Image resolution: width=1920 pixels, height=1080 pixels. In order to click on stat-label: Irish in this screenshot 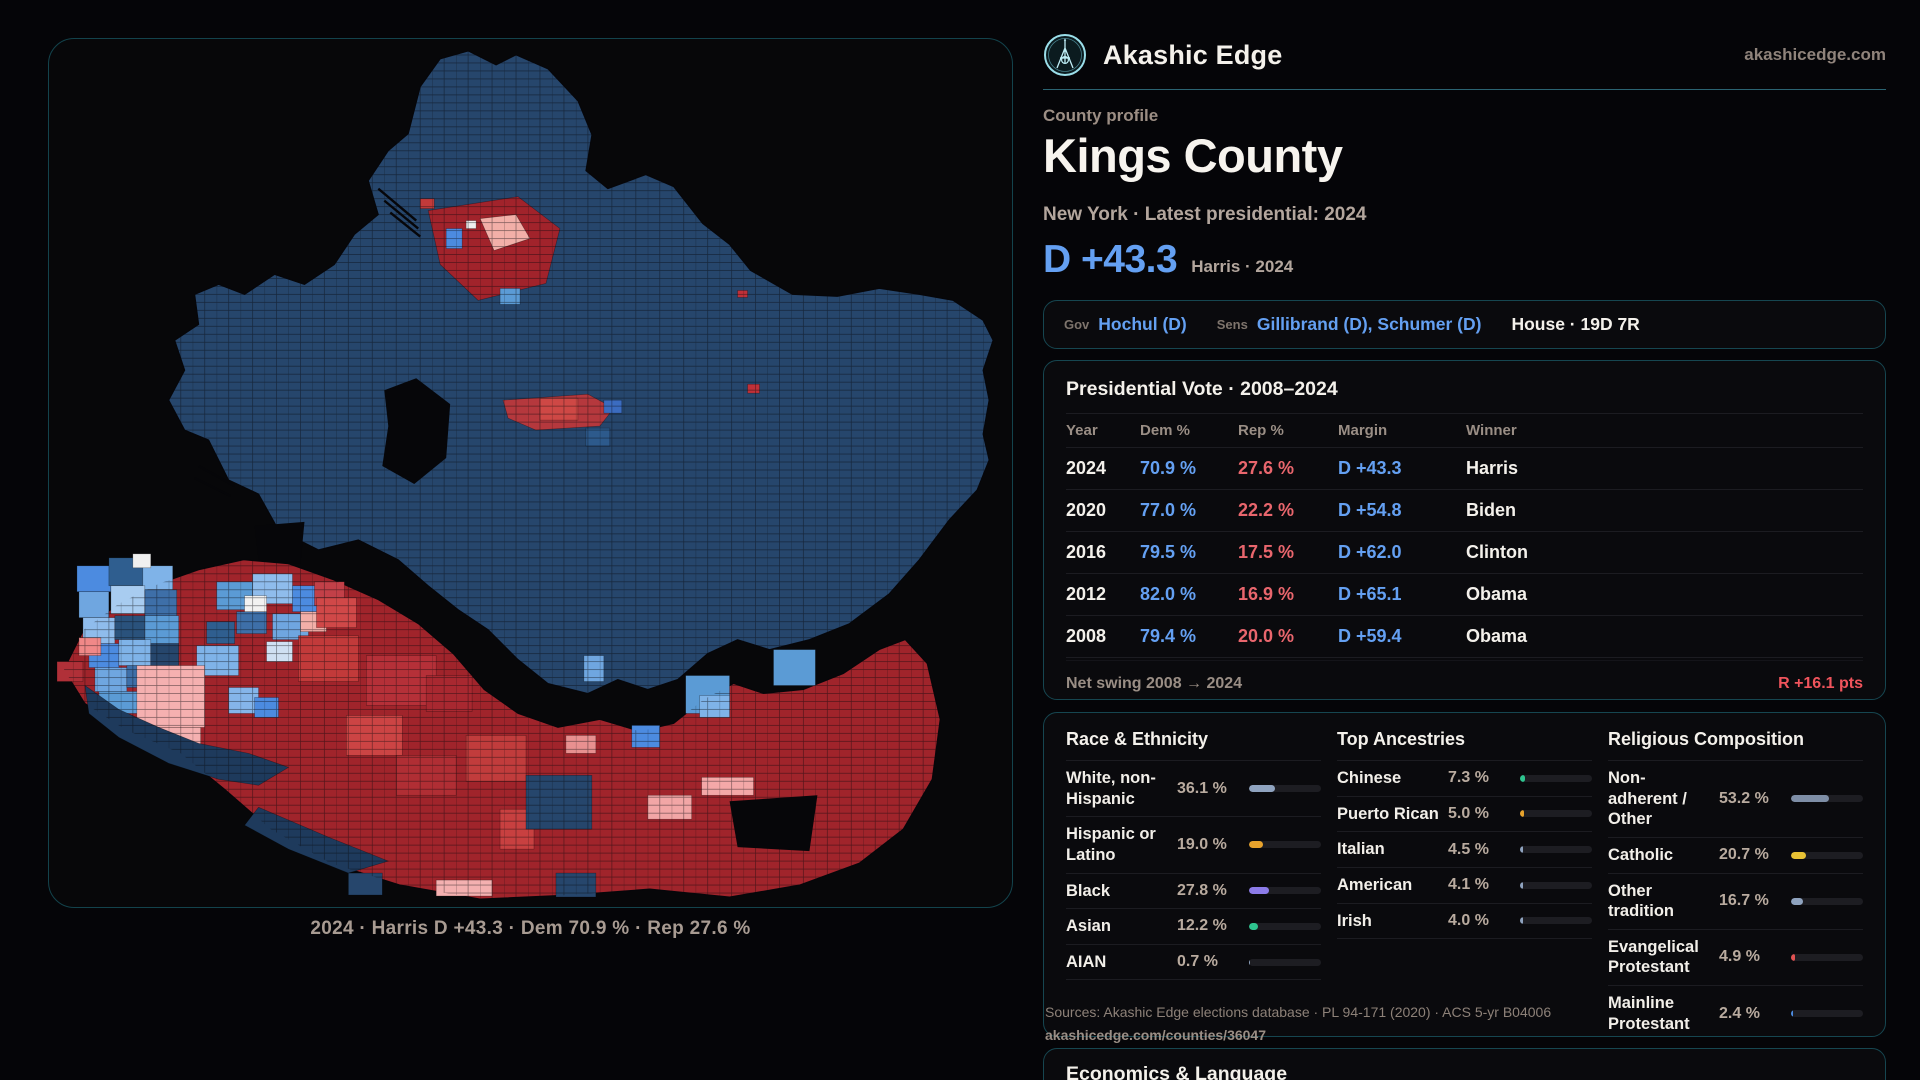, I will do `click(1354, 920)`.